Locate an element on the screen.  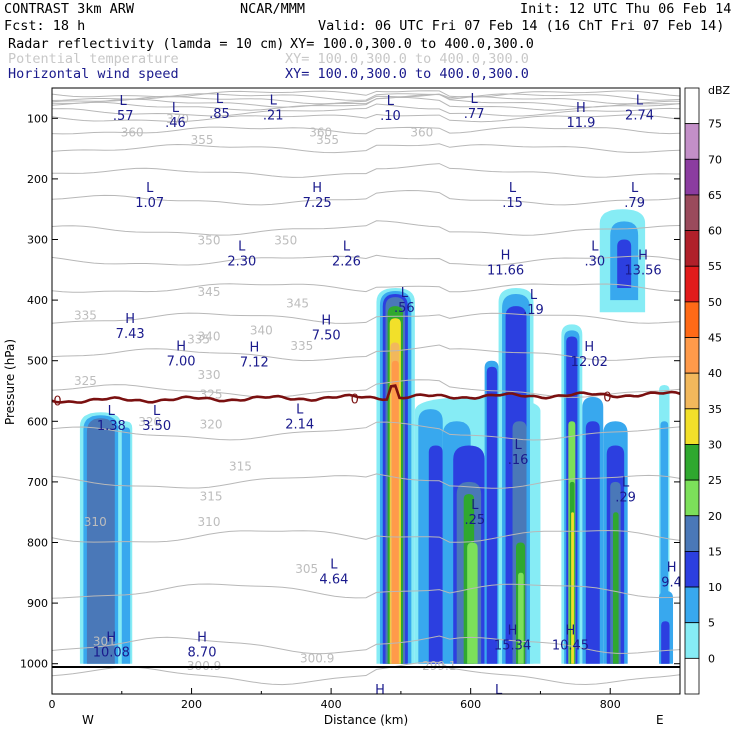
wind-extremum-value: 3.50 is located at coordinates (156, 426).